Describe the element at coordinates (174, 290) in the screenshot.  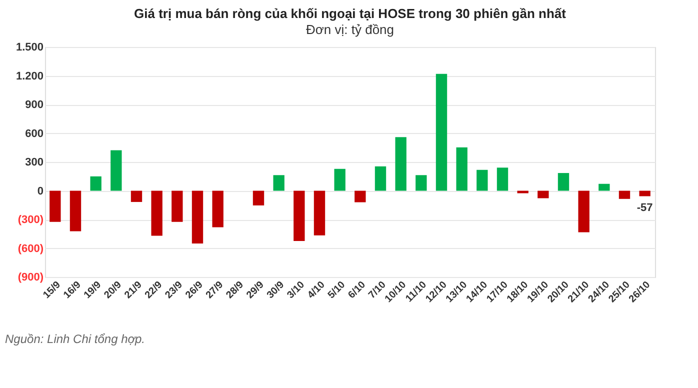
I see `x-tick-label: 23/9` at that location.